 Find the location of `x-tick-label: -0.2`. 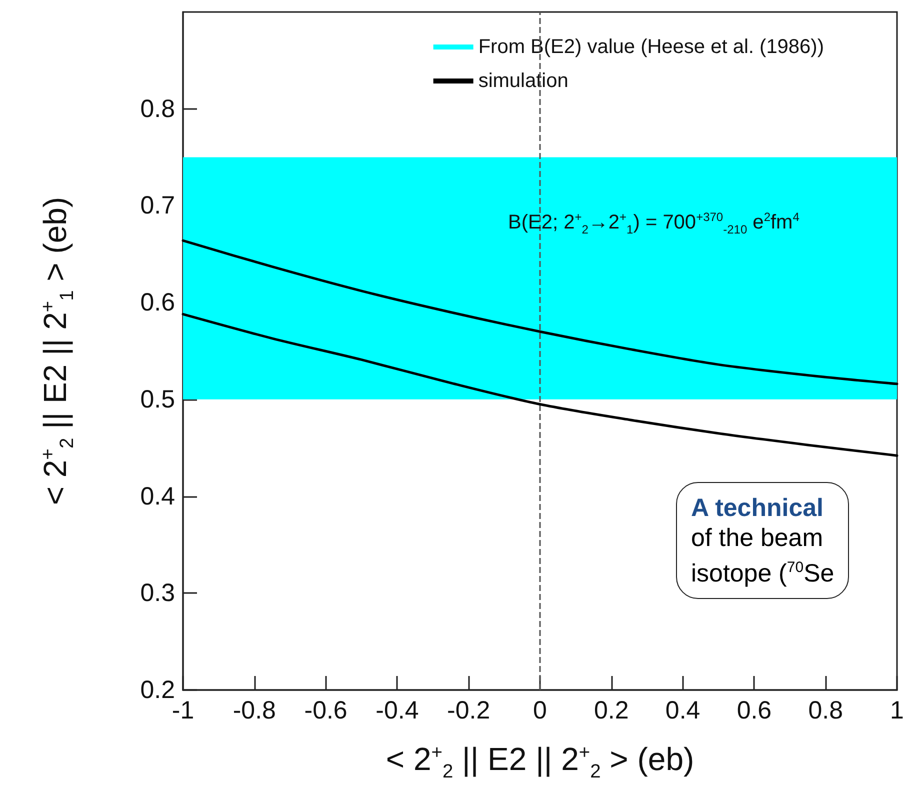

x-tick-label: -0.2 is located at coordinates (468, 710).